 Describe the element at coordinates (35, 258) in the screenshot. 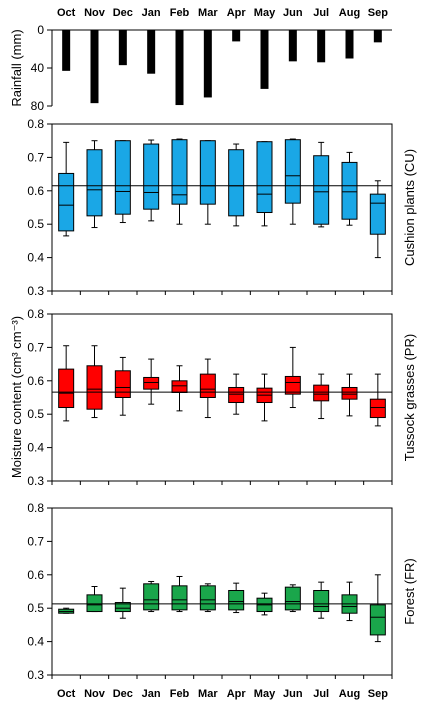

I see `cushion-y-tick-label: 0.4` at that location.